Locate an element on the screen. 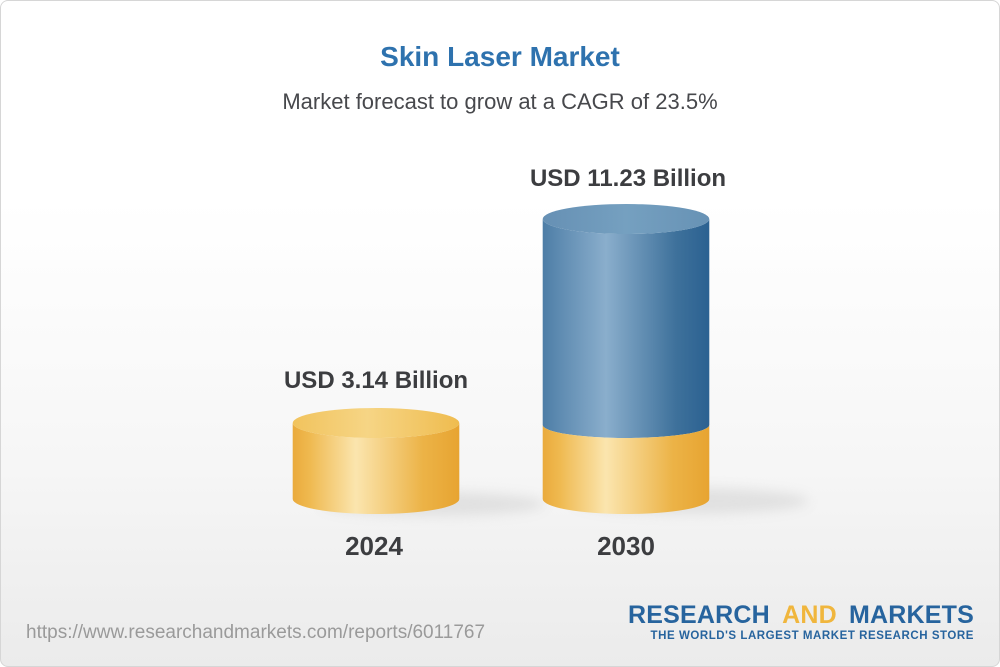 The image size is (1000, 667). category-label-2030: 2030 is located at coordinates (626, 546).